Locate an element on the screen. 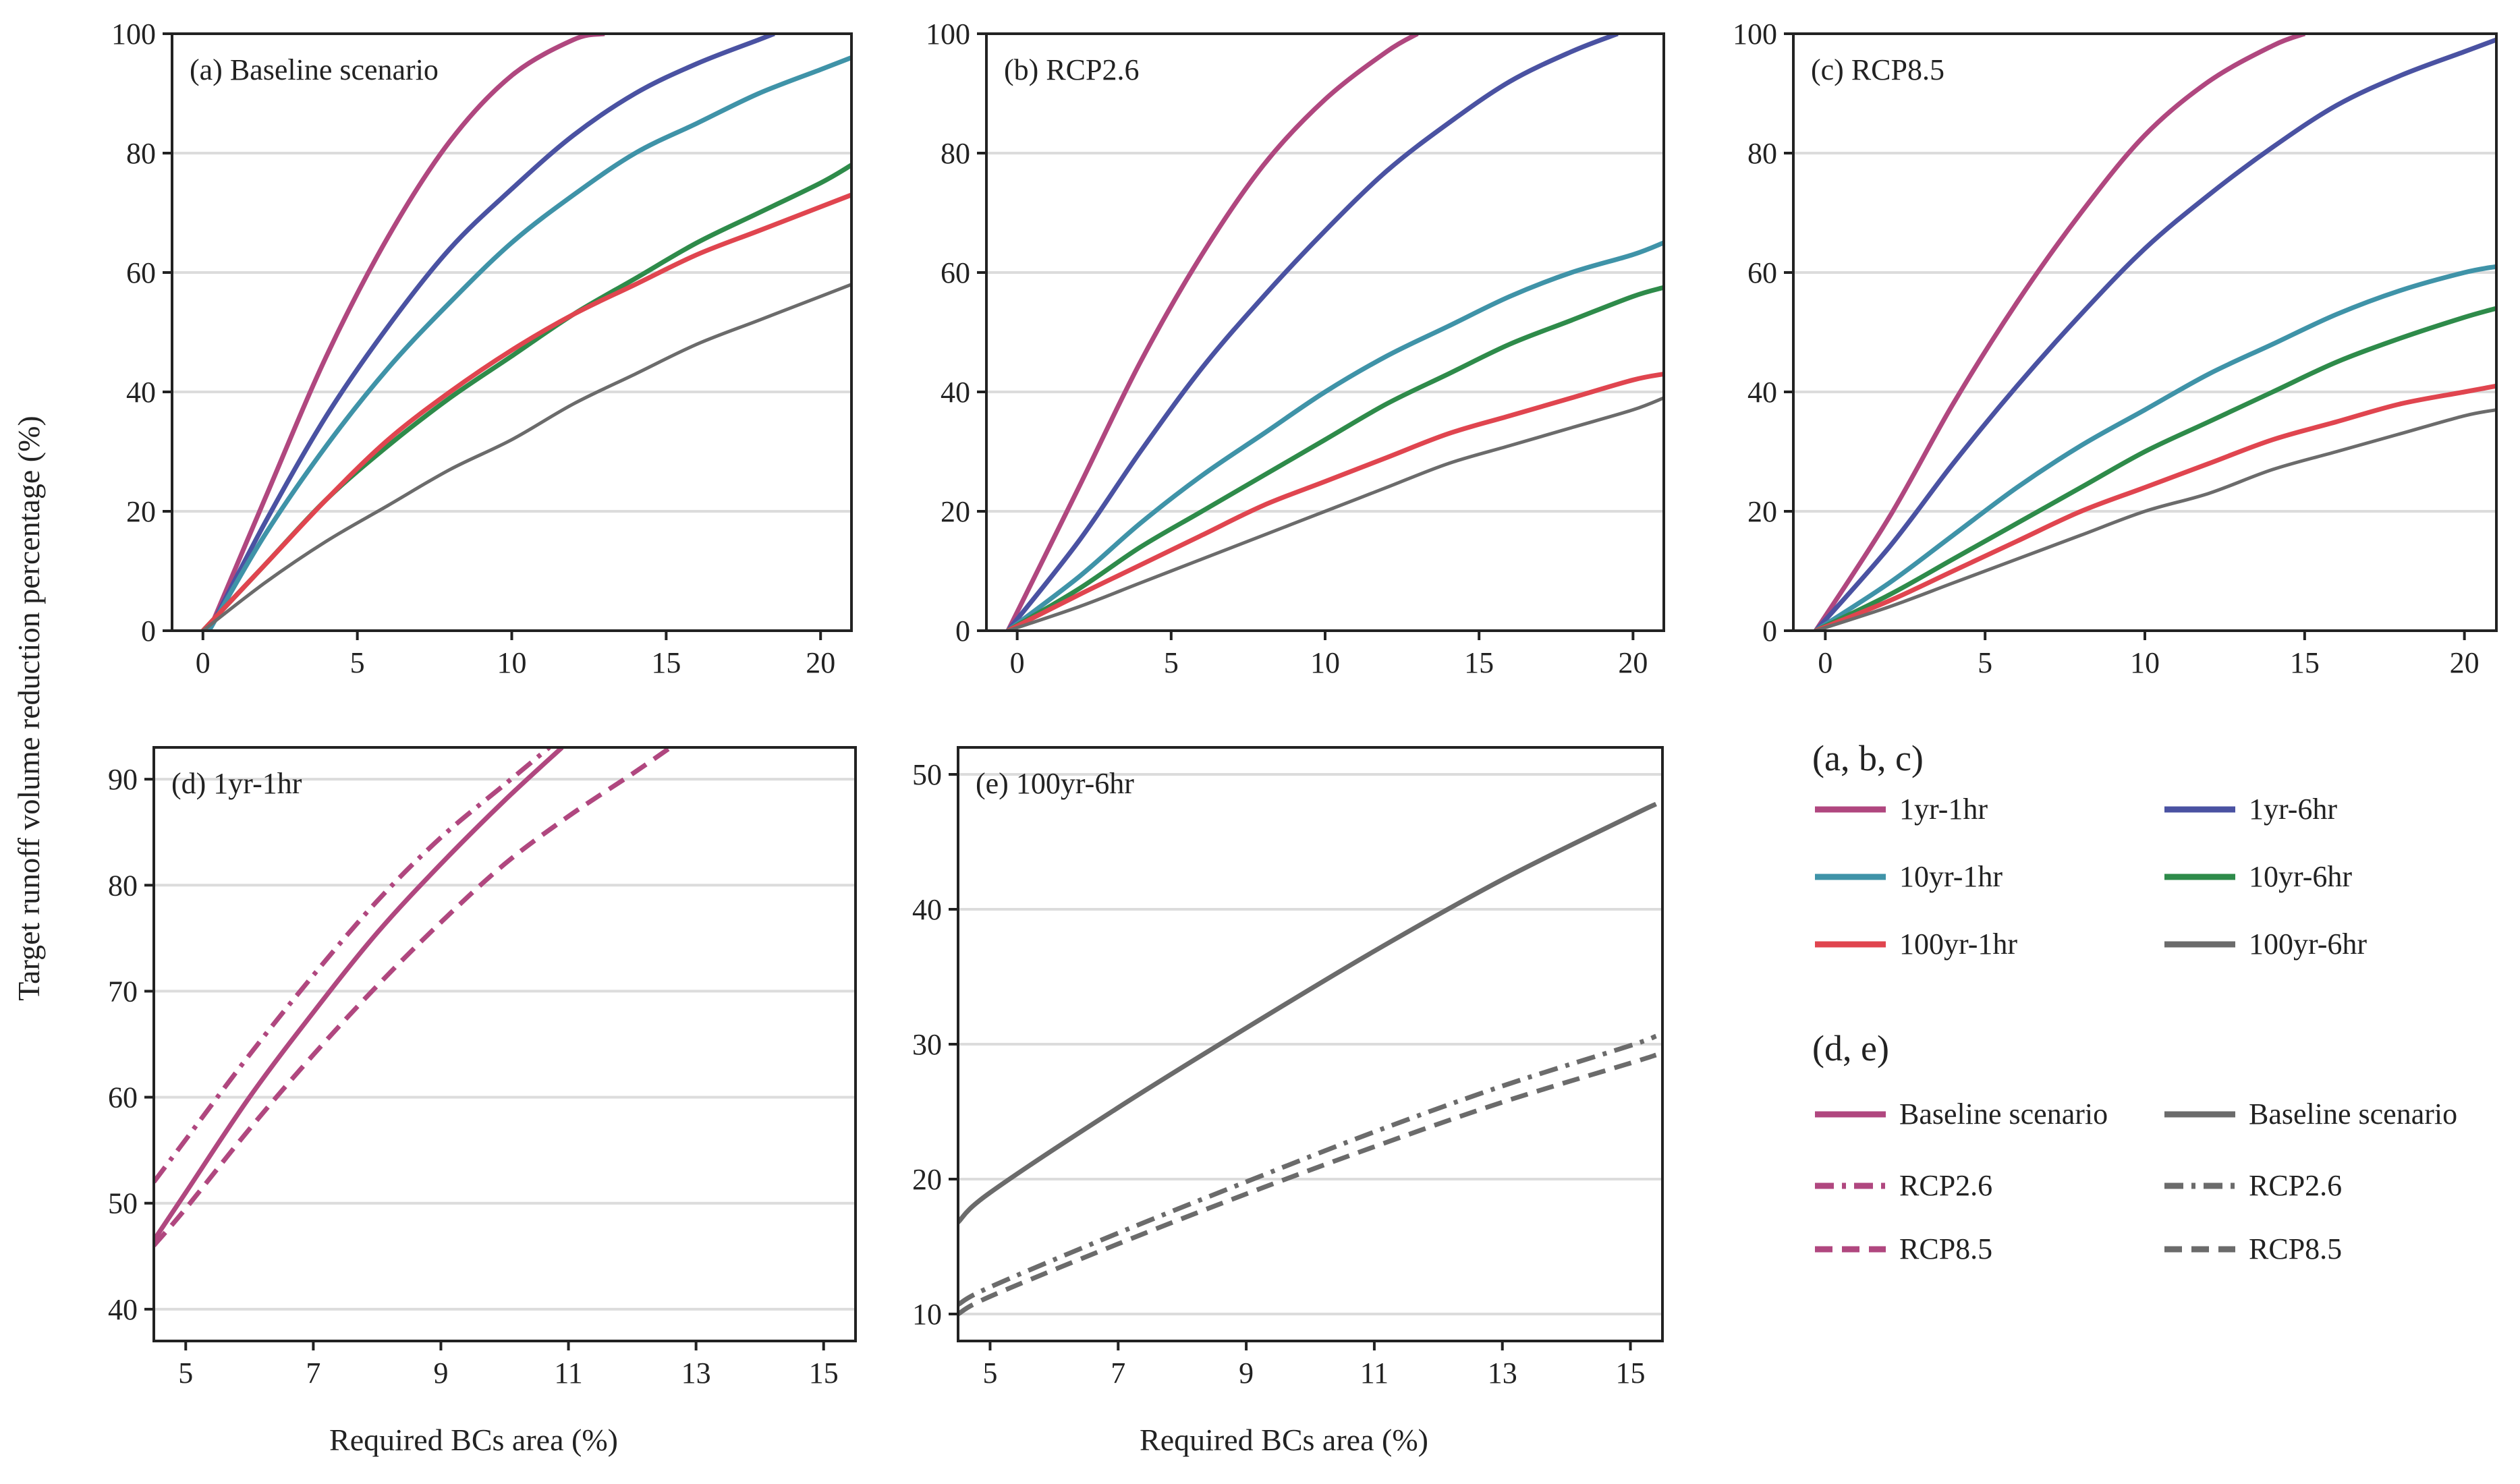  axes-frame-d is located at coordinates (504, 1044).